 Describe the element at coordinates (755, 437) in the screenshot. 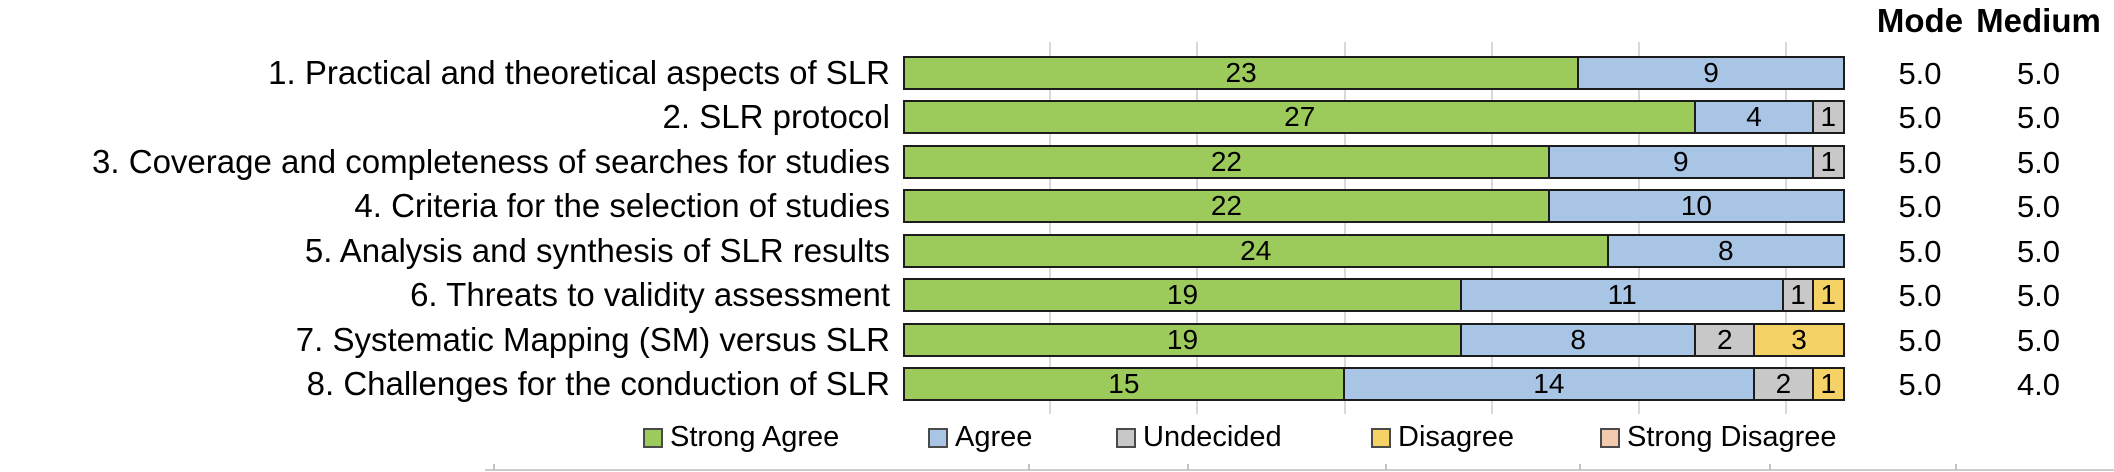

I see `legend-label: Strong Agree` at that location.